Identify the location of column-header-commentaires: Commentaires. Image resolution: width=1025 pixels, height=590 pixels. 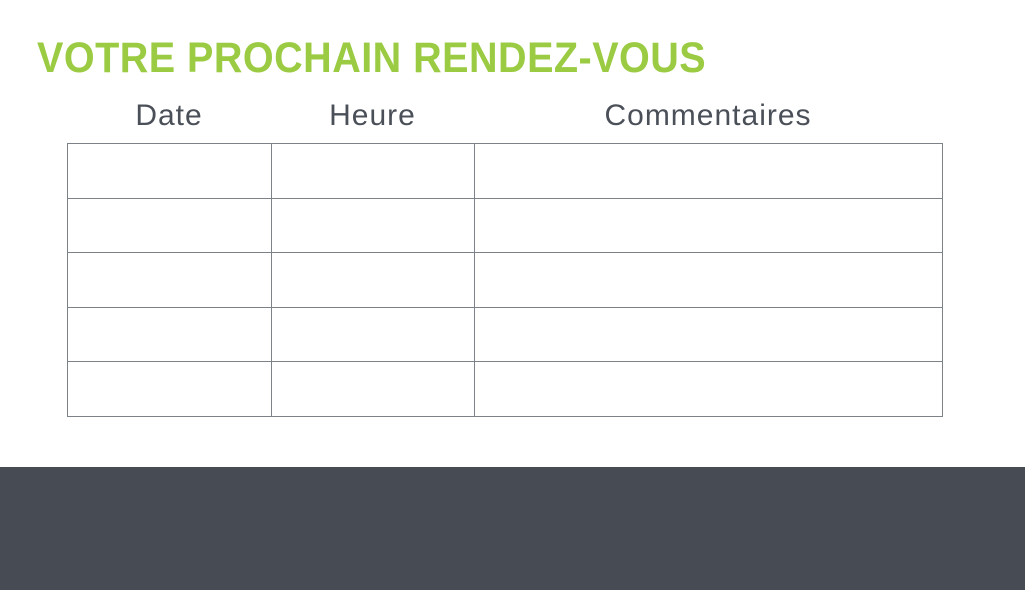
(708, 115).